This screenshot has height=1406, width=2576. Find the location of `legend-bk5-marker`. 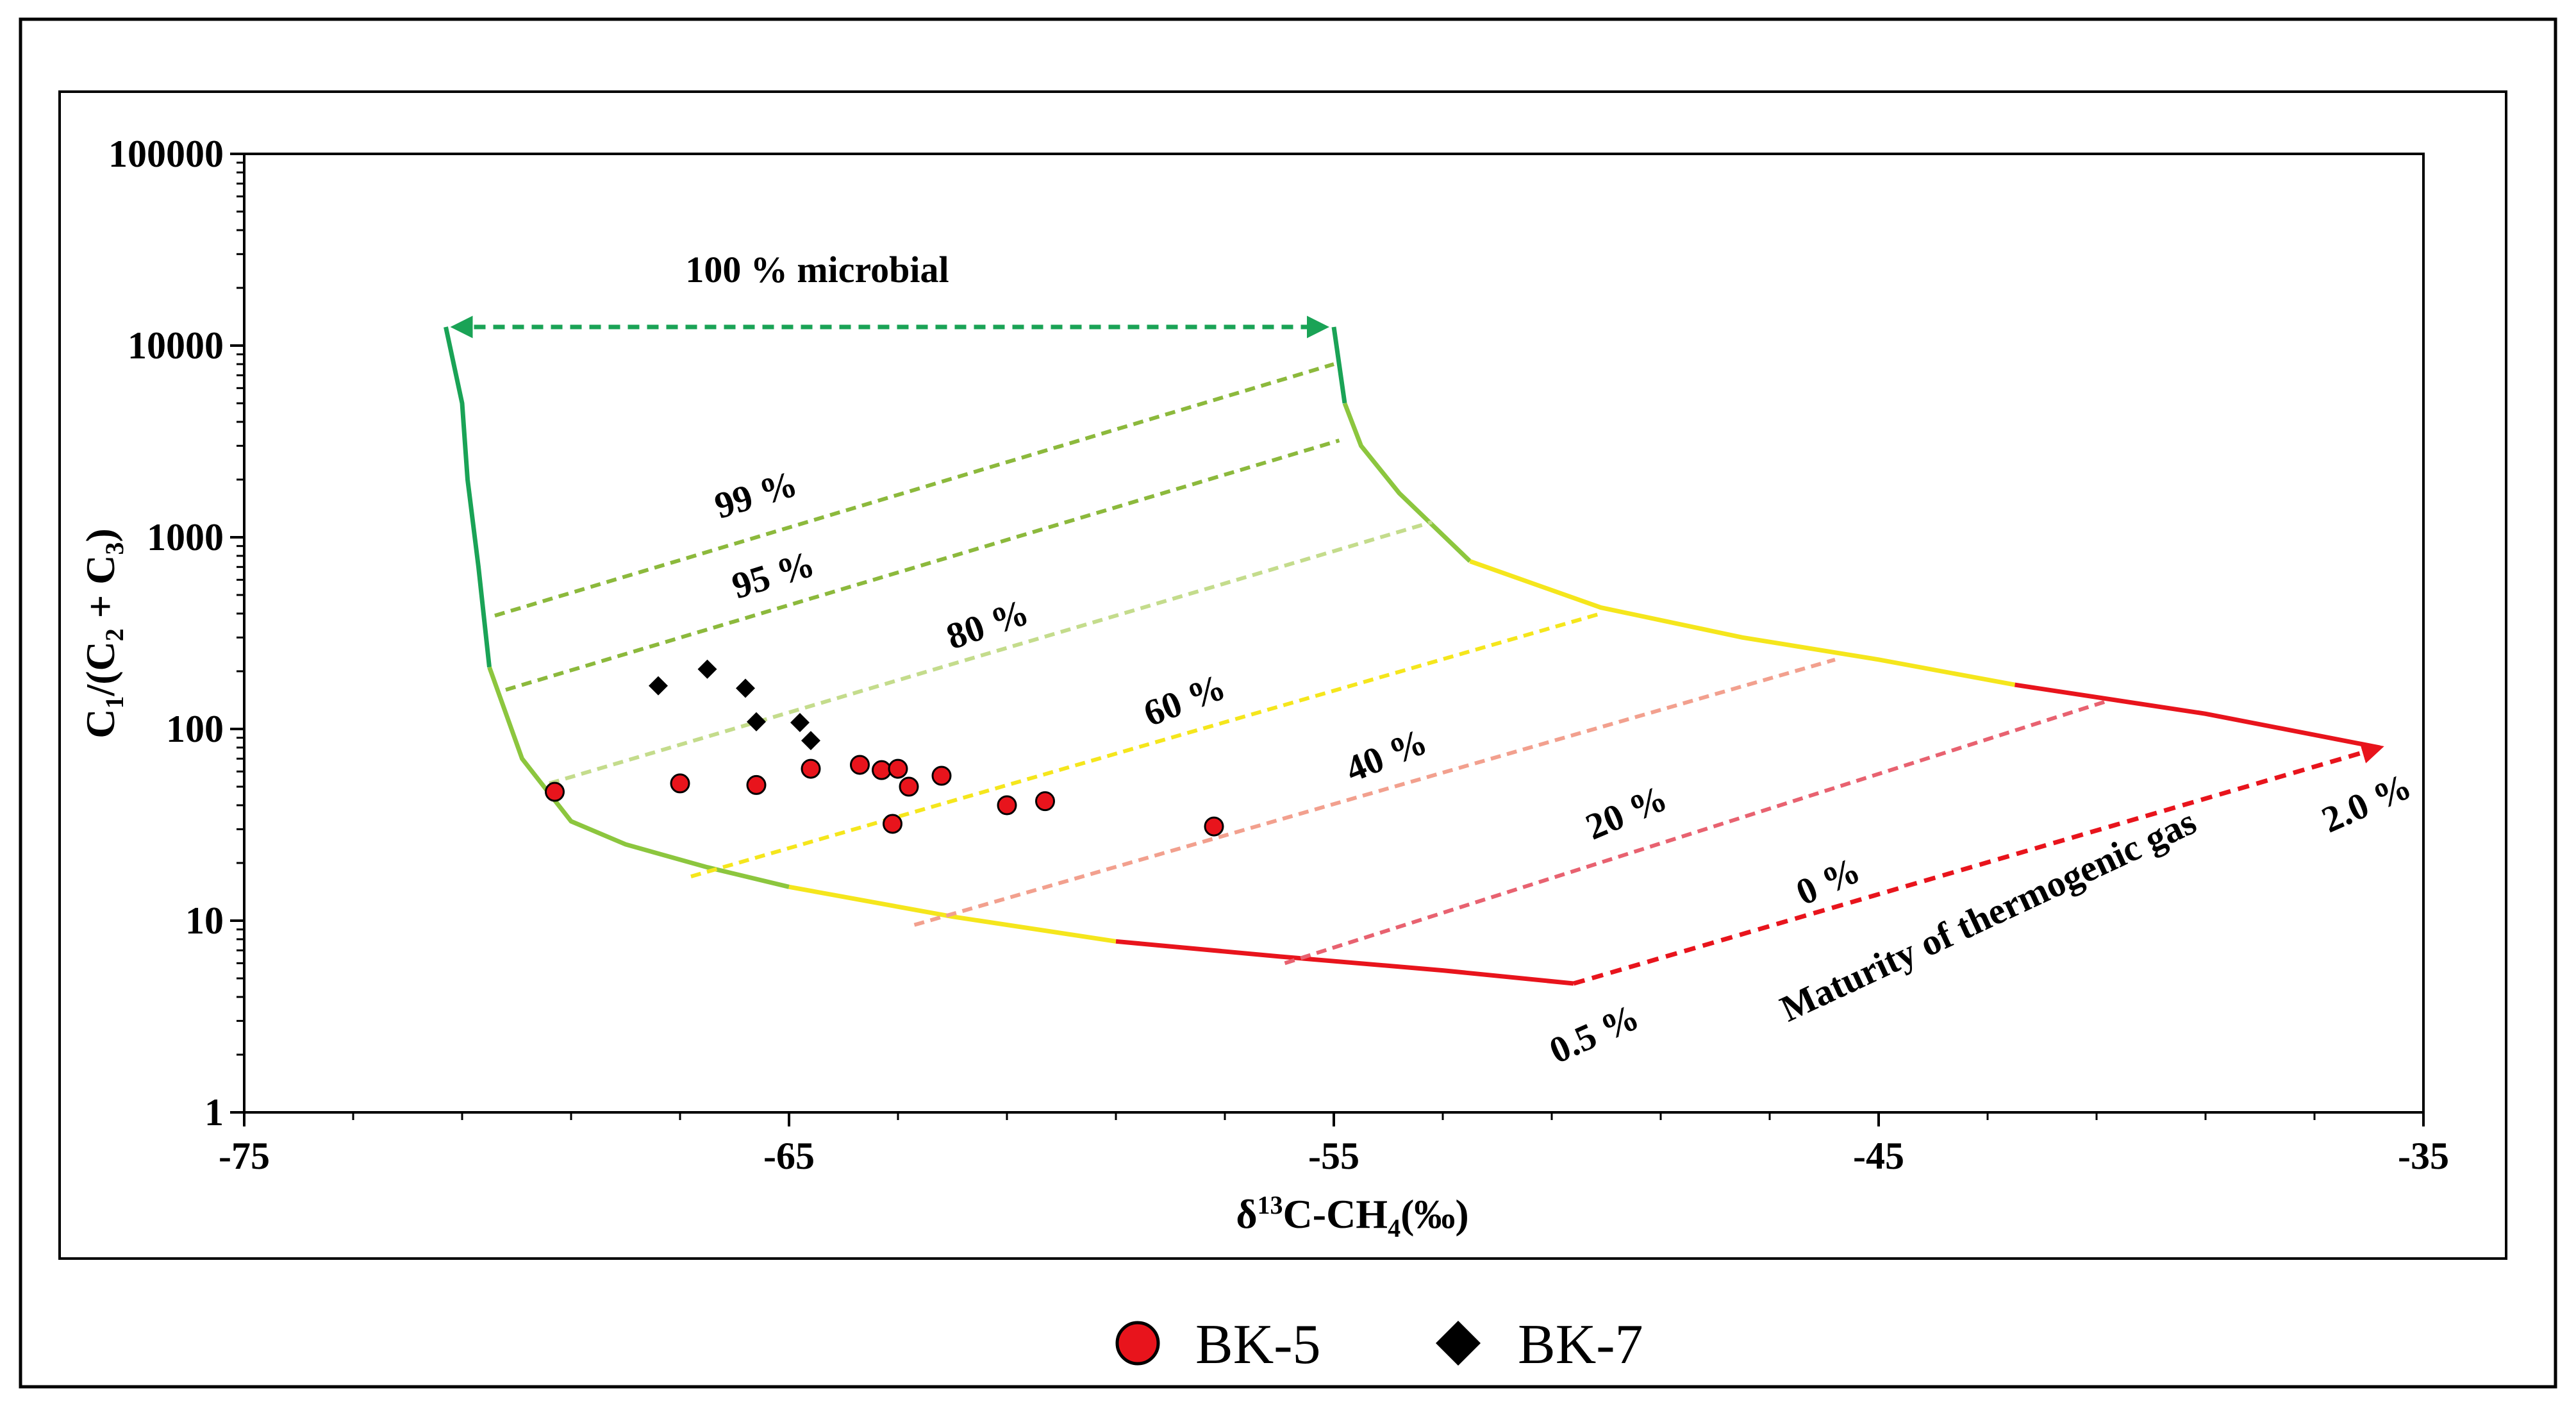

legend-bk5-marker is located at coordinates (1137, 1343).